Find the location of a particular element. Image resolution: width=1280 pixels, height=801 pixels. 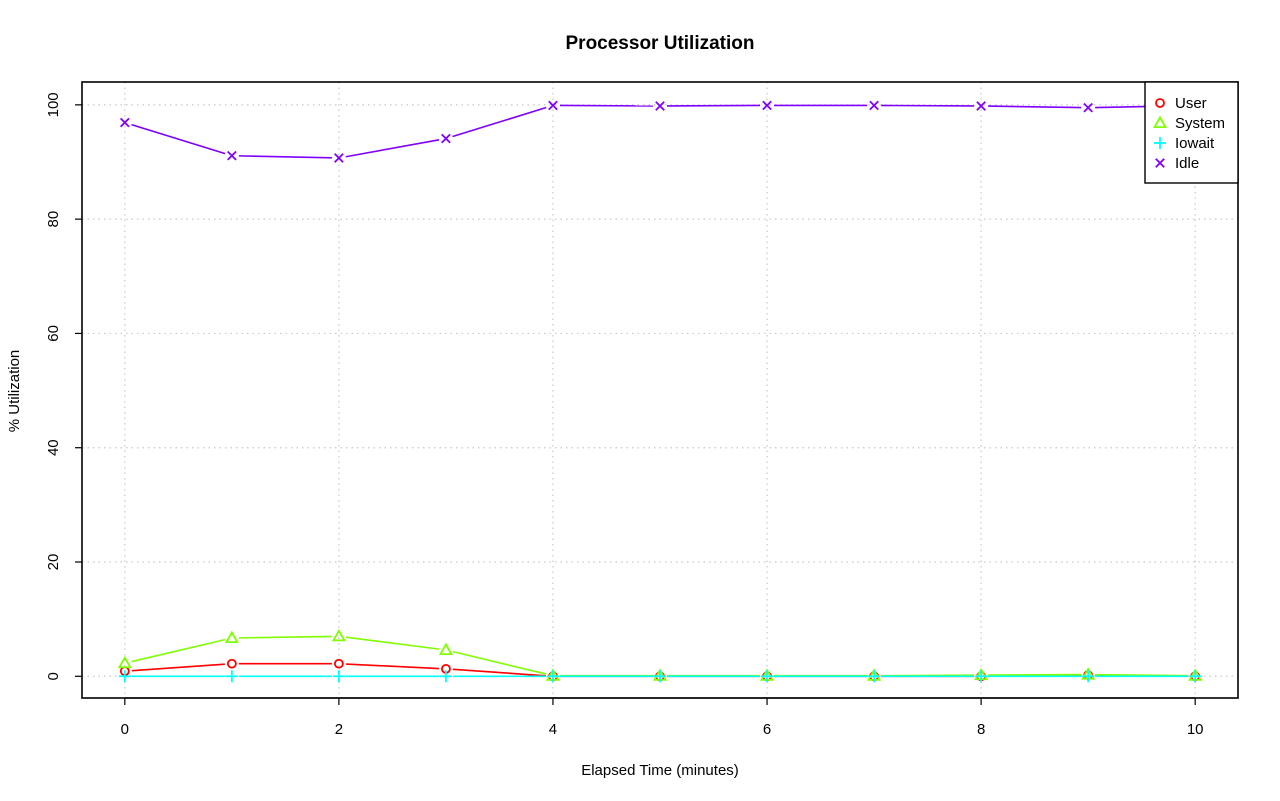

legend: User System Iowait Idle is located at coordinates (1191, 132).